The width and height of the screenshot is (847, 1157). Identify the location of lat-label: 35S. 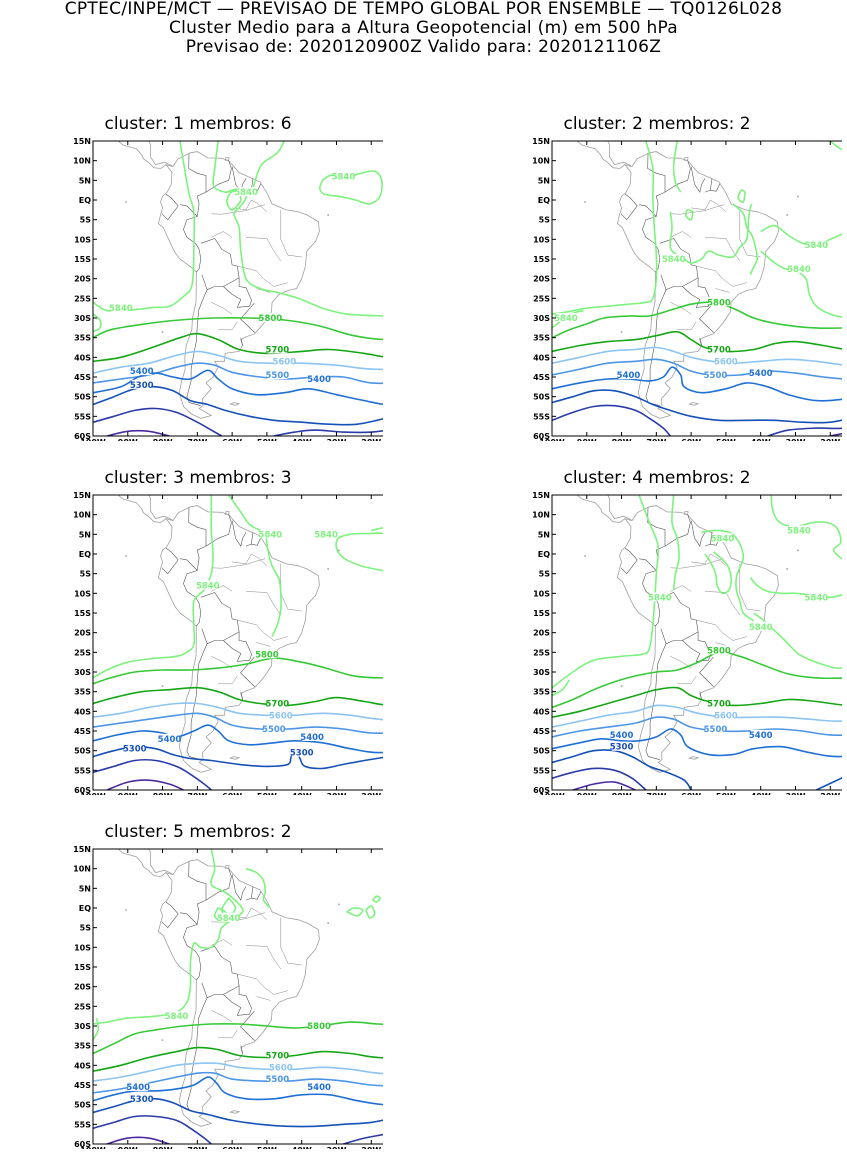
(82, 1046).